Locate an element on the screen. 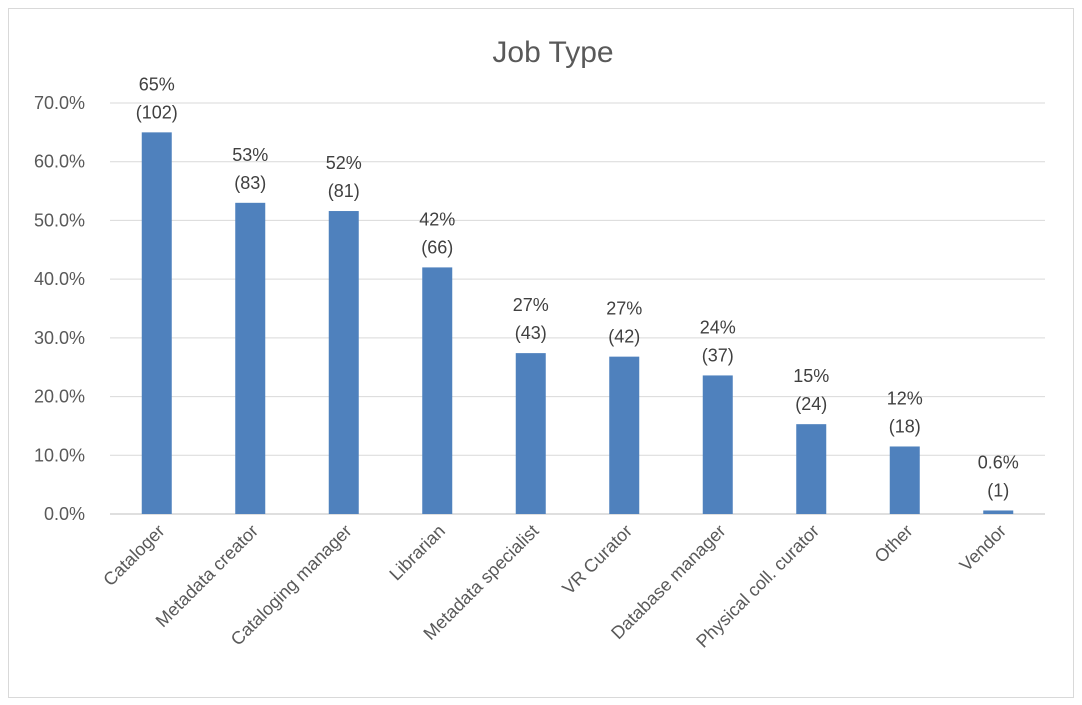 The height and width of the screenshot is (705, 1082). y-tick-label: 0.0% is located at coordinates (64, 514).